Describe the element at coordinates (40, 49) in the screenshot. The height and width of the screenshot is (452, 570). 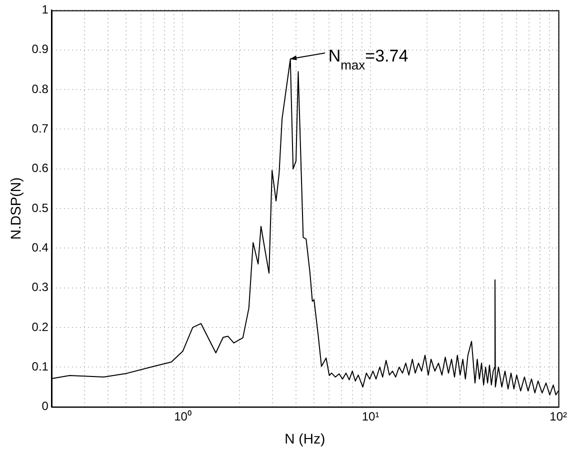
I see `y-tick-label: 0.9` at that location.